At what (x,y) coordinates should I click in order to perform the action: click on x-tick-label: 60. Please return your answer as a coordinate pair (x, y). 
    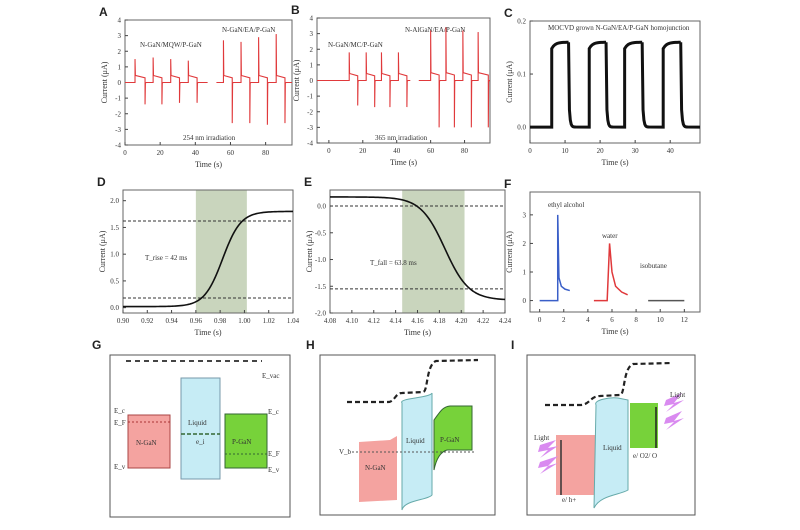
    Looking at the image, I should click on (431, 151).